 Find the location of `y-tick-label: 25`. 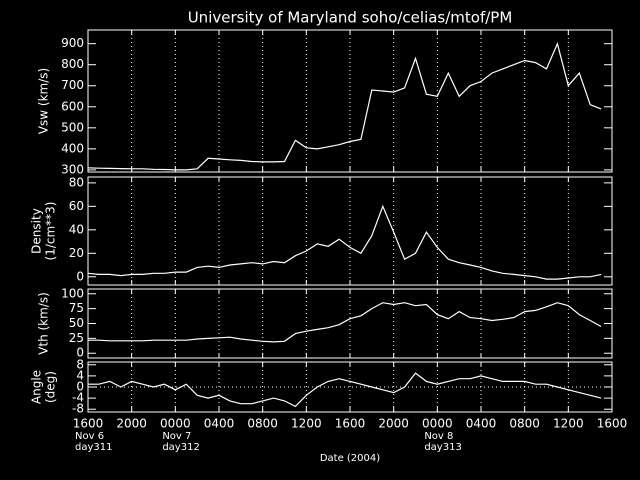

y-tick-label: 25 is located at coordinates (76, 338).